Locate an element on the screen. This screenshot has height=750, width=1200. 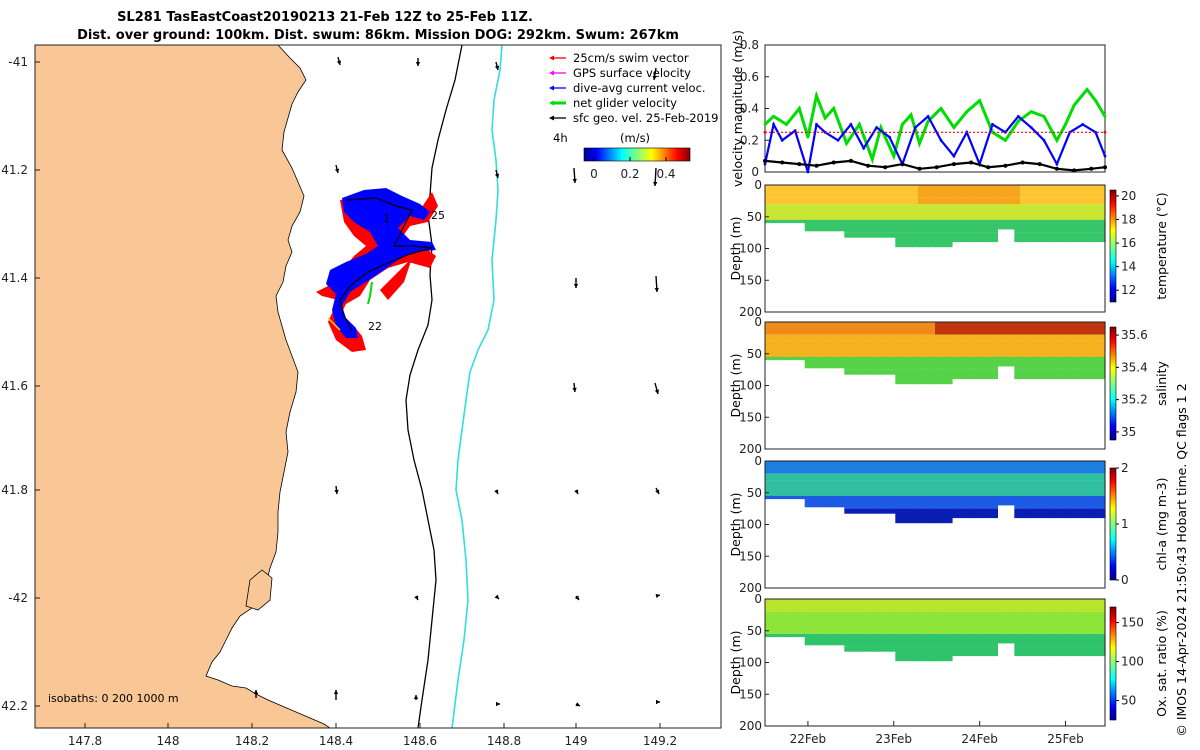
velocity-y-tick-label: 0.6 is located at coordinates (749, 77).